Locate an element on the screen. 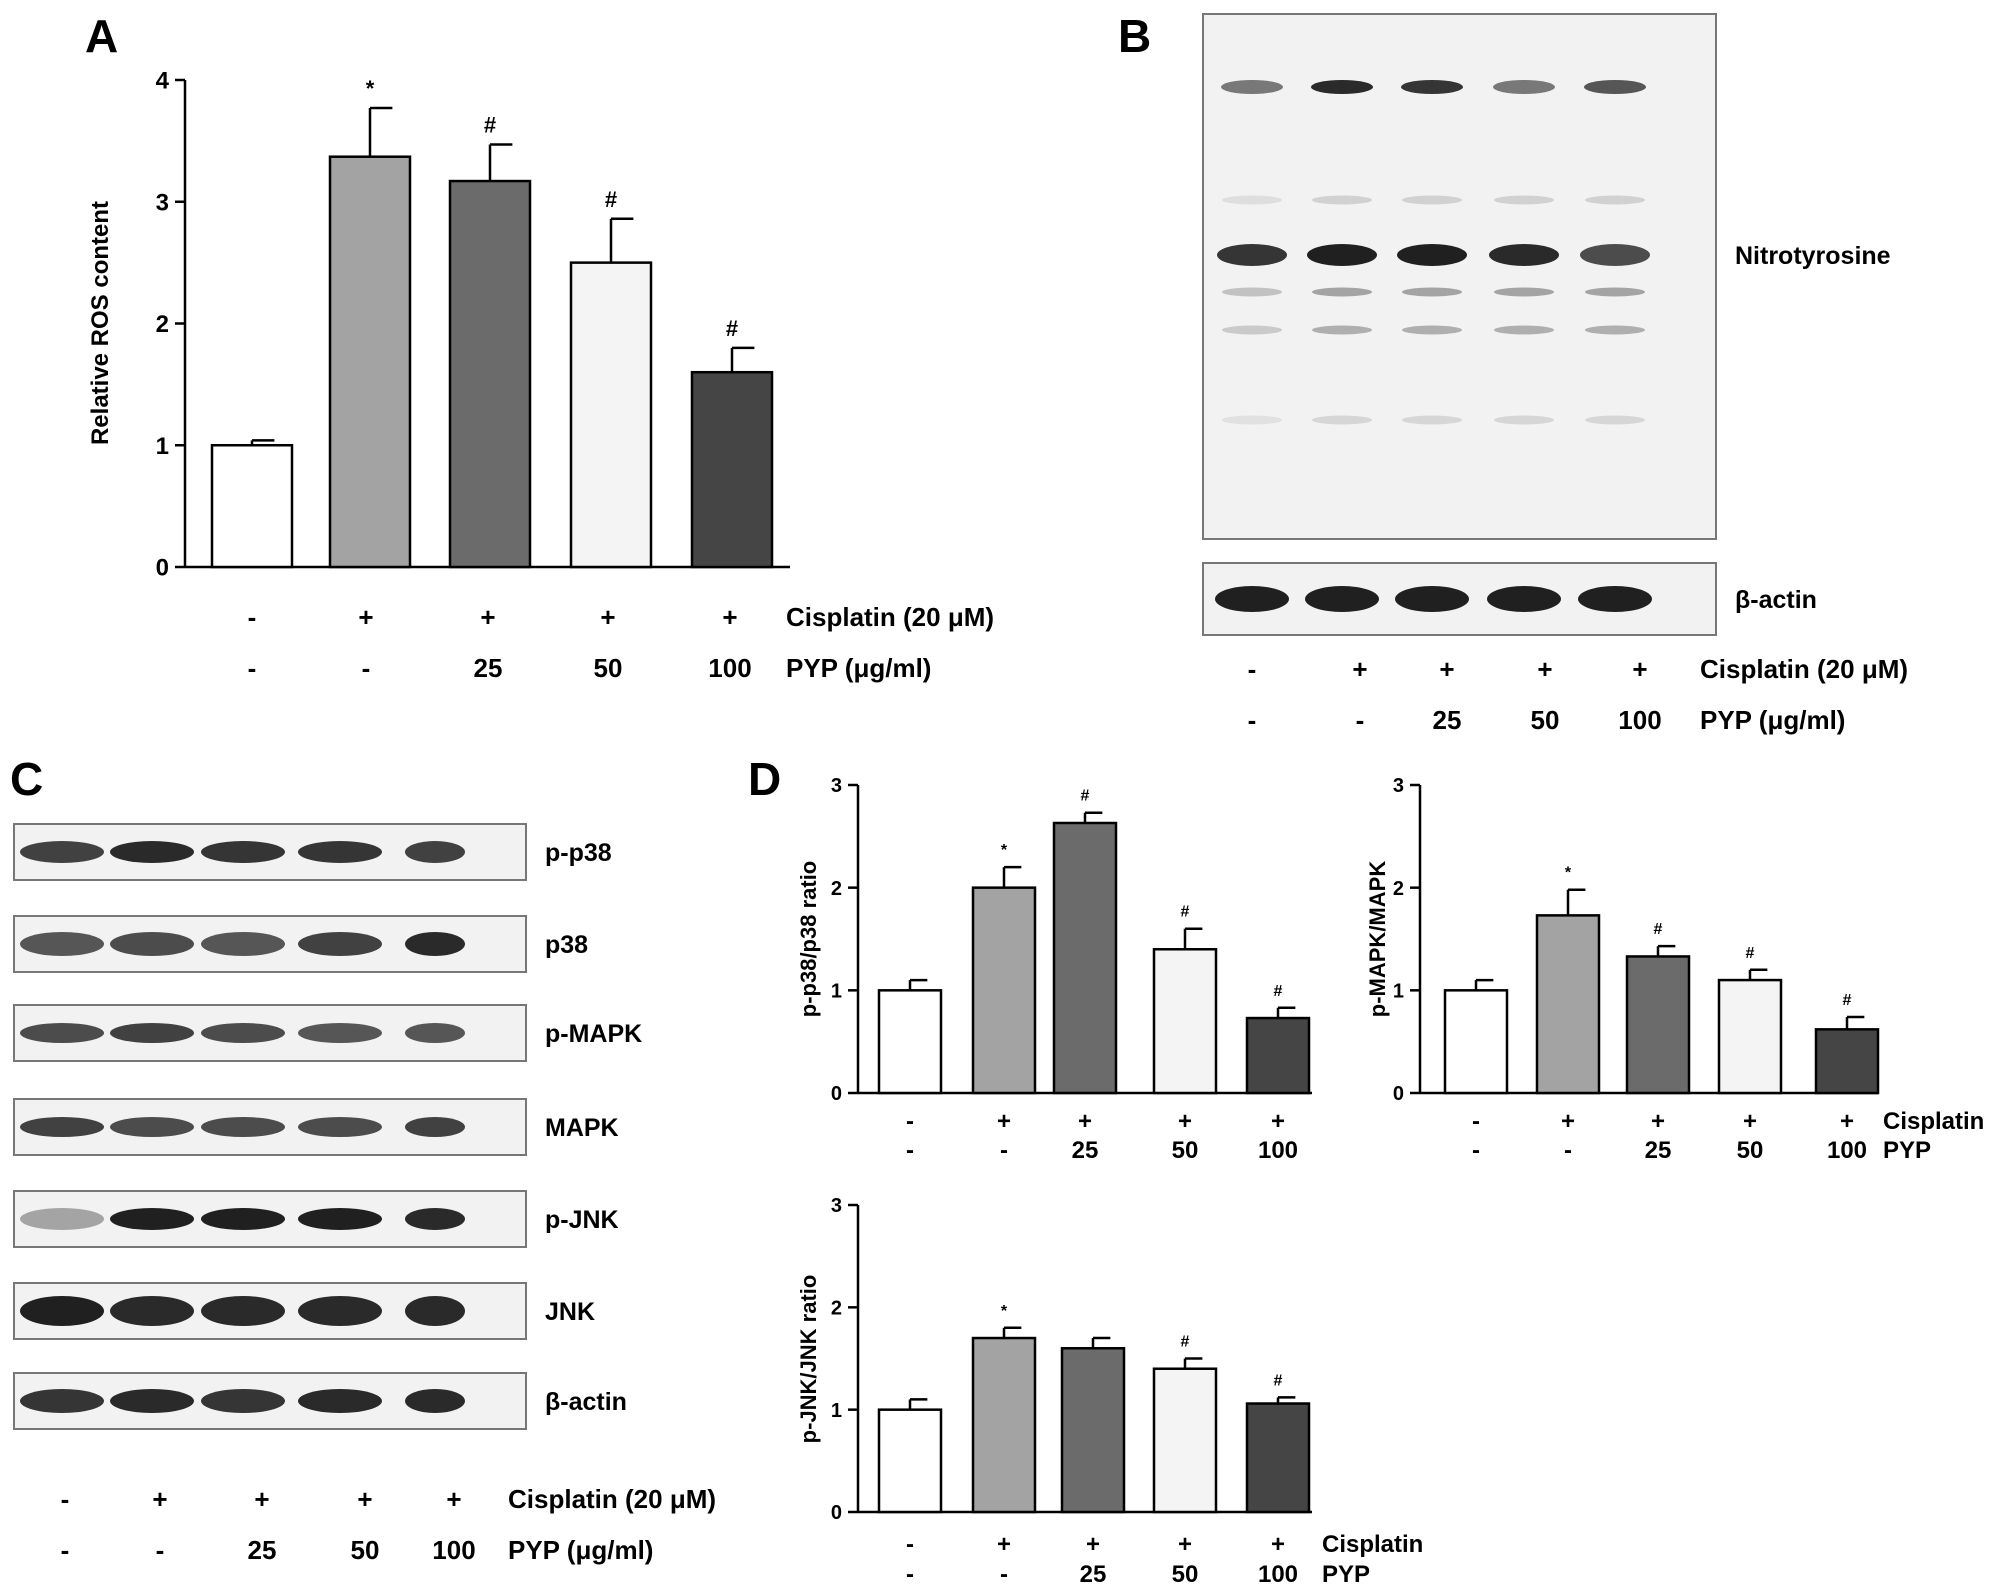  panel-label-a: A is located at coordinates (101, 36).